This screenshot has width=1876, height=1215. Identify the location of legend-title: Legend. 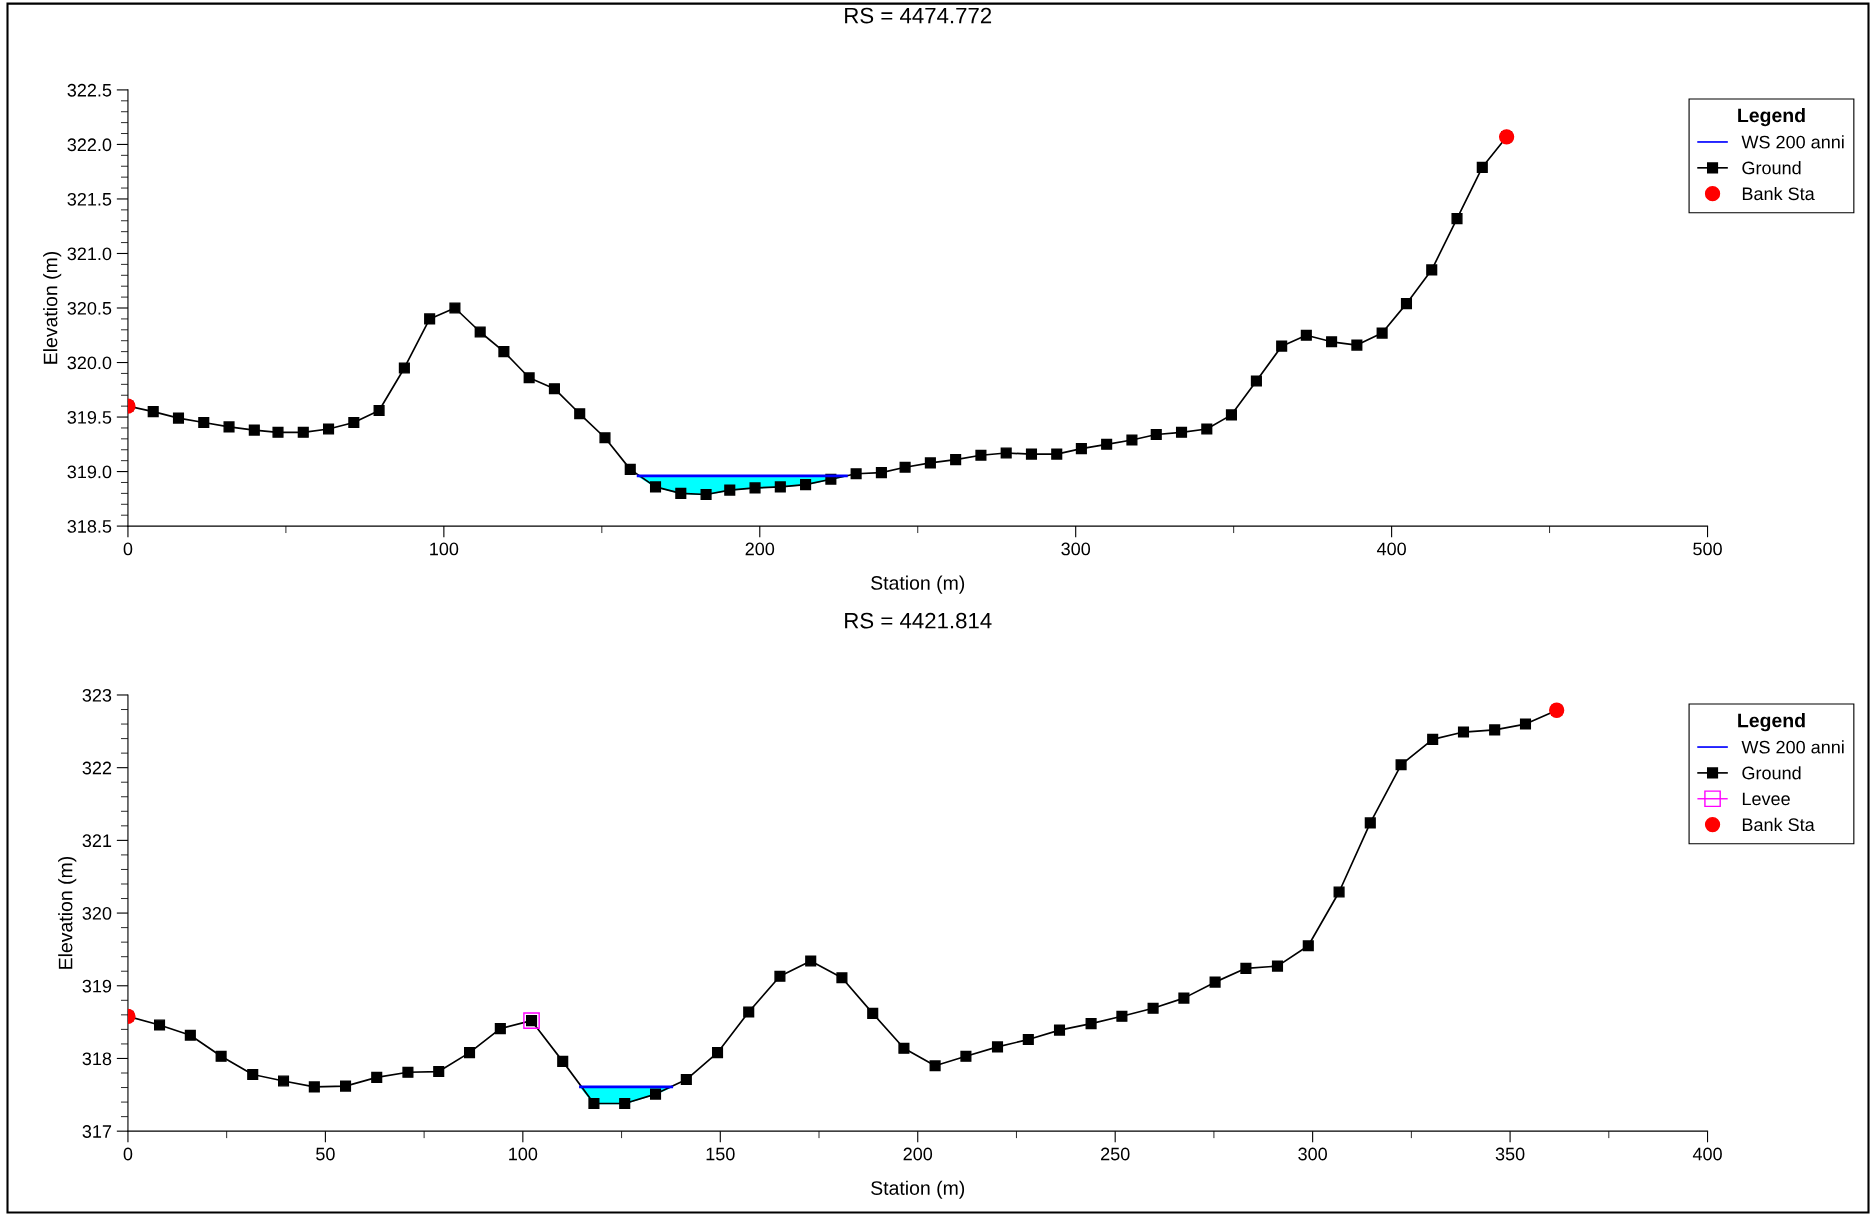
(1771, 117).